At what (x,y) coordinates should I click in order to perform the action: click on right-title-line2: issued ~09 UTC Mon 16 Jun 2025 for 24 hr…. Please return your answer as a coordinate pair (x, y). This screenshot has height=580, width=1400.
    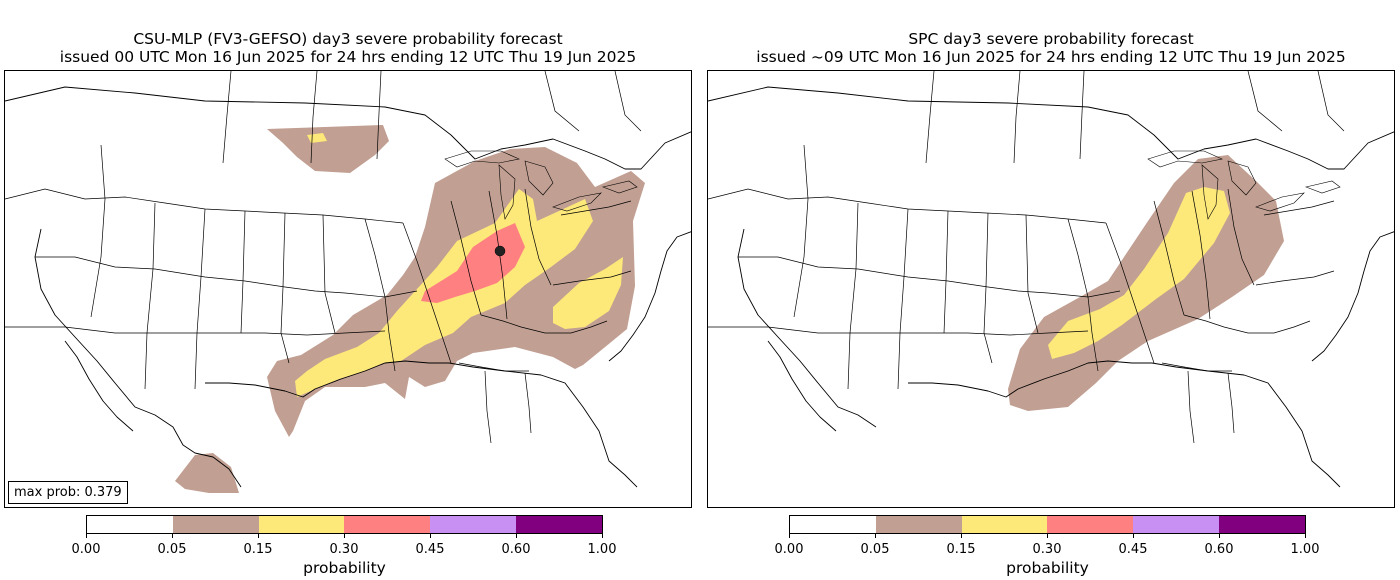
    Looking at the image, I should click on (1051, 57).